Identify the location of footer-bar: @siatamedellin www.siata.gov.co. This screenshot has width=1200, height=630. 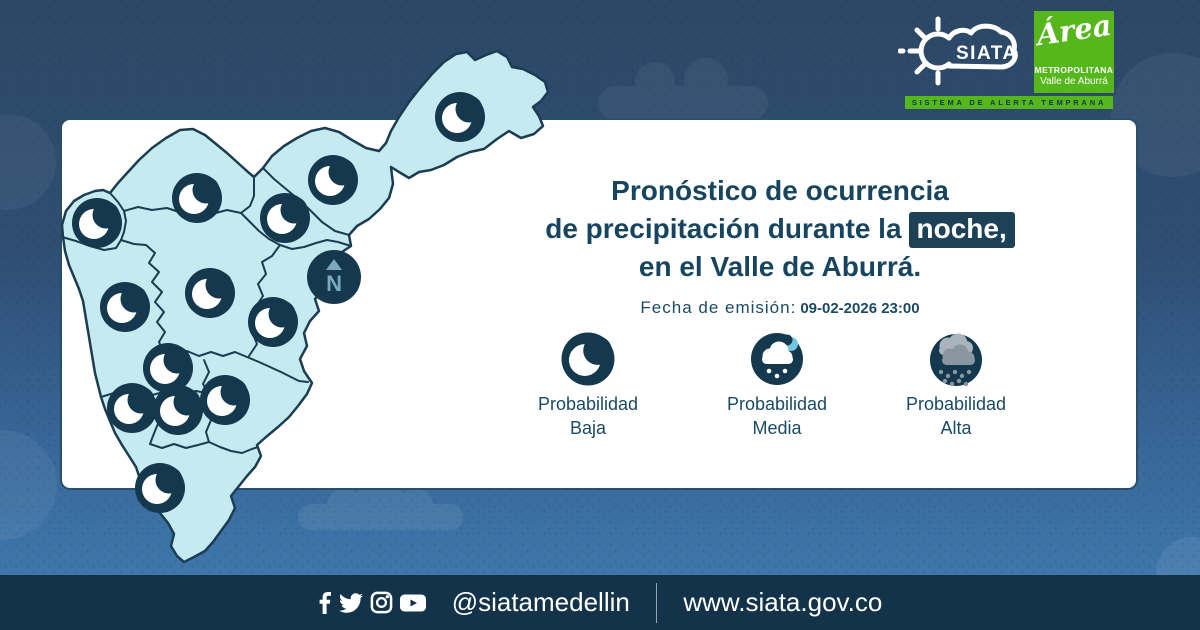
(600, 602).